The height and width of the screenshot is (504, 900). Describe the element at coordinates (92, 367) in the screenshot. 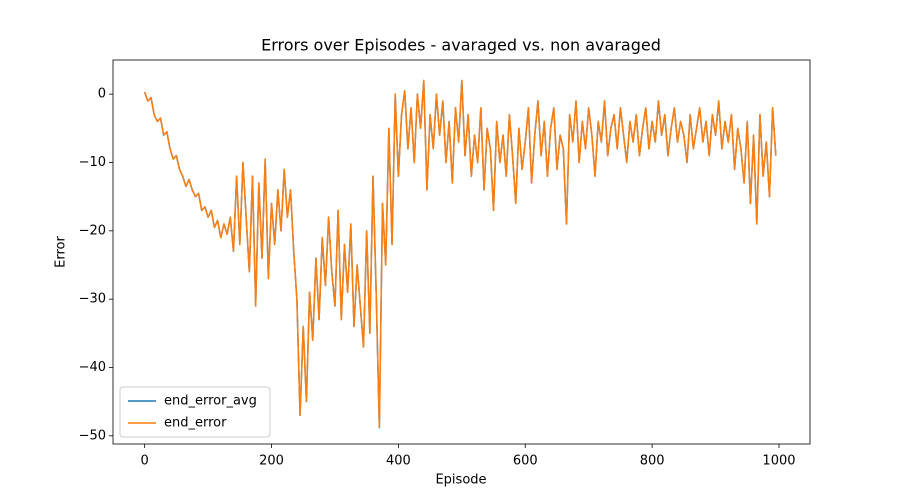

I see `y-tick-label: −40` at that location.